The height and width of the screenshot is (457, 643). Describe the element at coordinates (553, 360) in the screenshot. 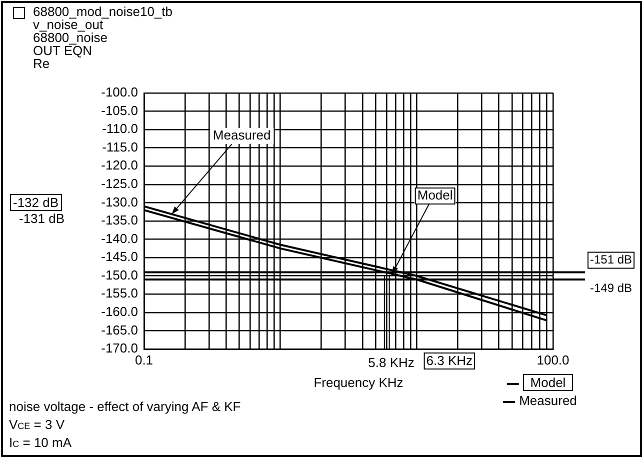

I see `x-tick-label: 100.0` at that location.